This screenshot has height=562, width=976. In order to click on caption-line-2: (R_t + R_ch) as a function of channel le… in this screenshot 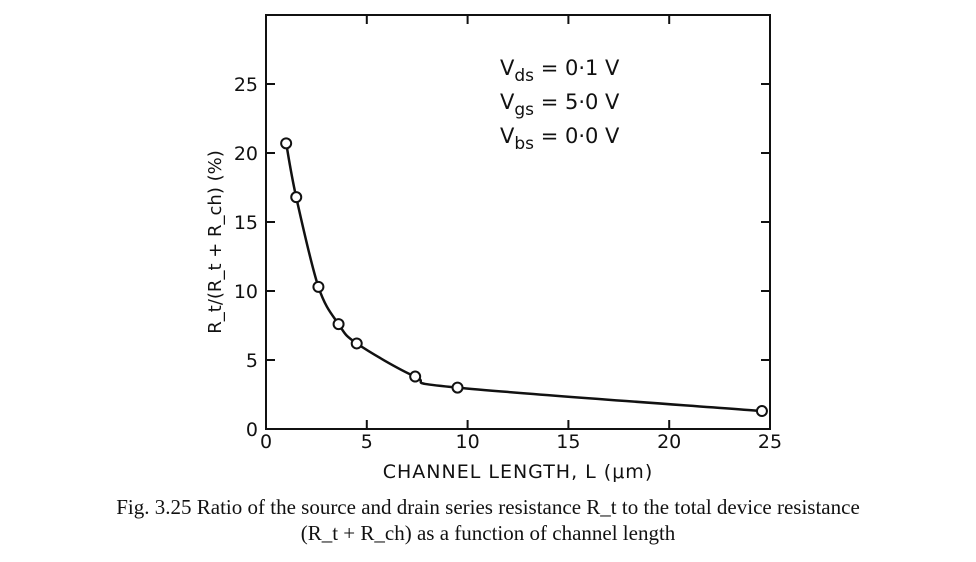, I will do `click(488, 533)`.